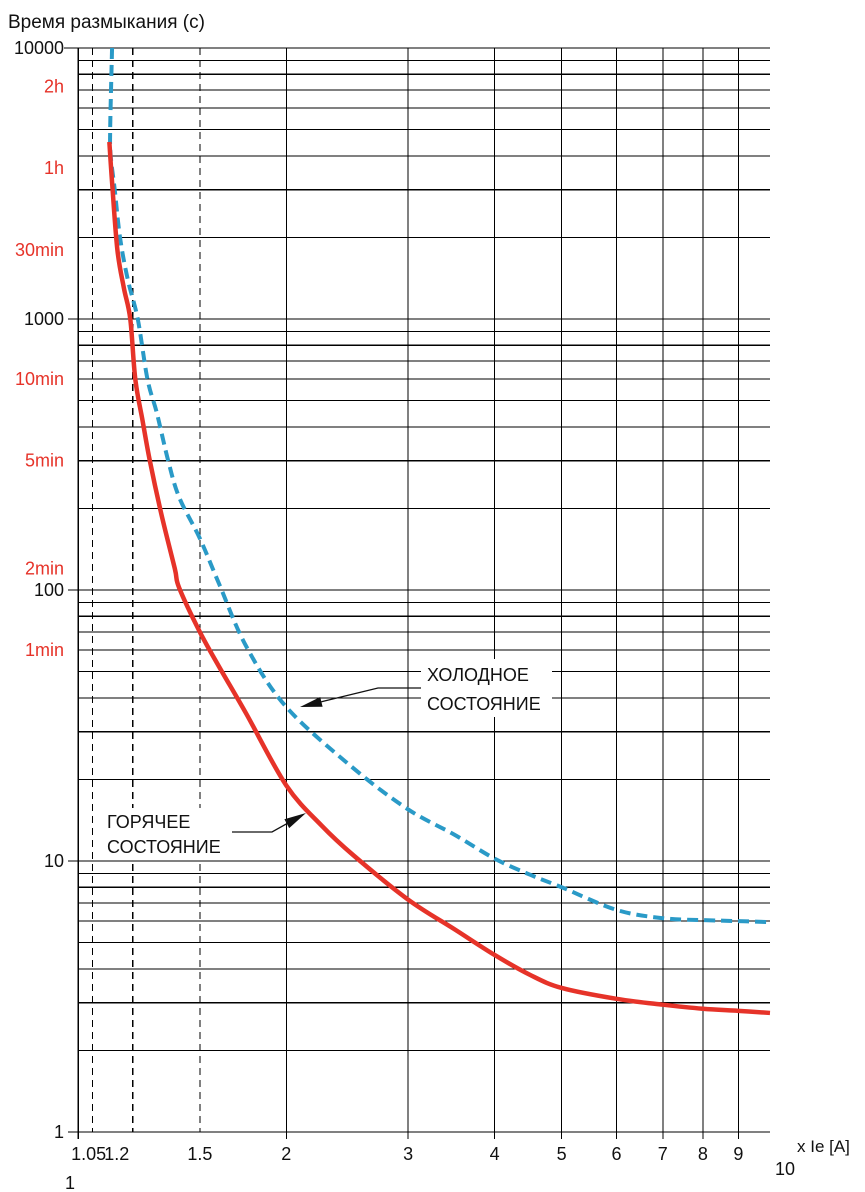  What do you see at coordinates (54, 168) in the screenshot?
I see `y-time-tick-label: 1h` at bounding box center [54, 168].